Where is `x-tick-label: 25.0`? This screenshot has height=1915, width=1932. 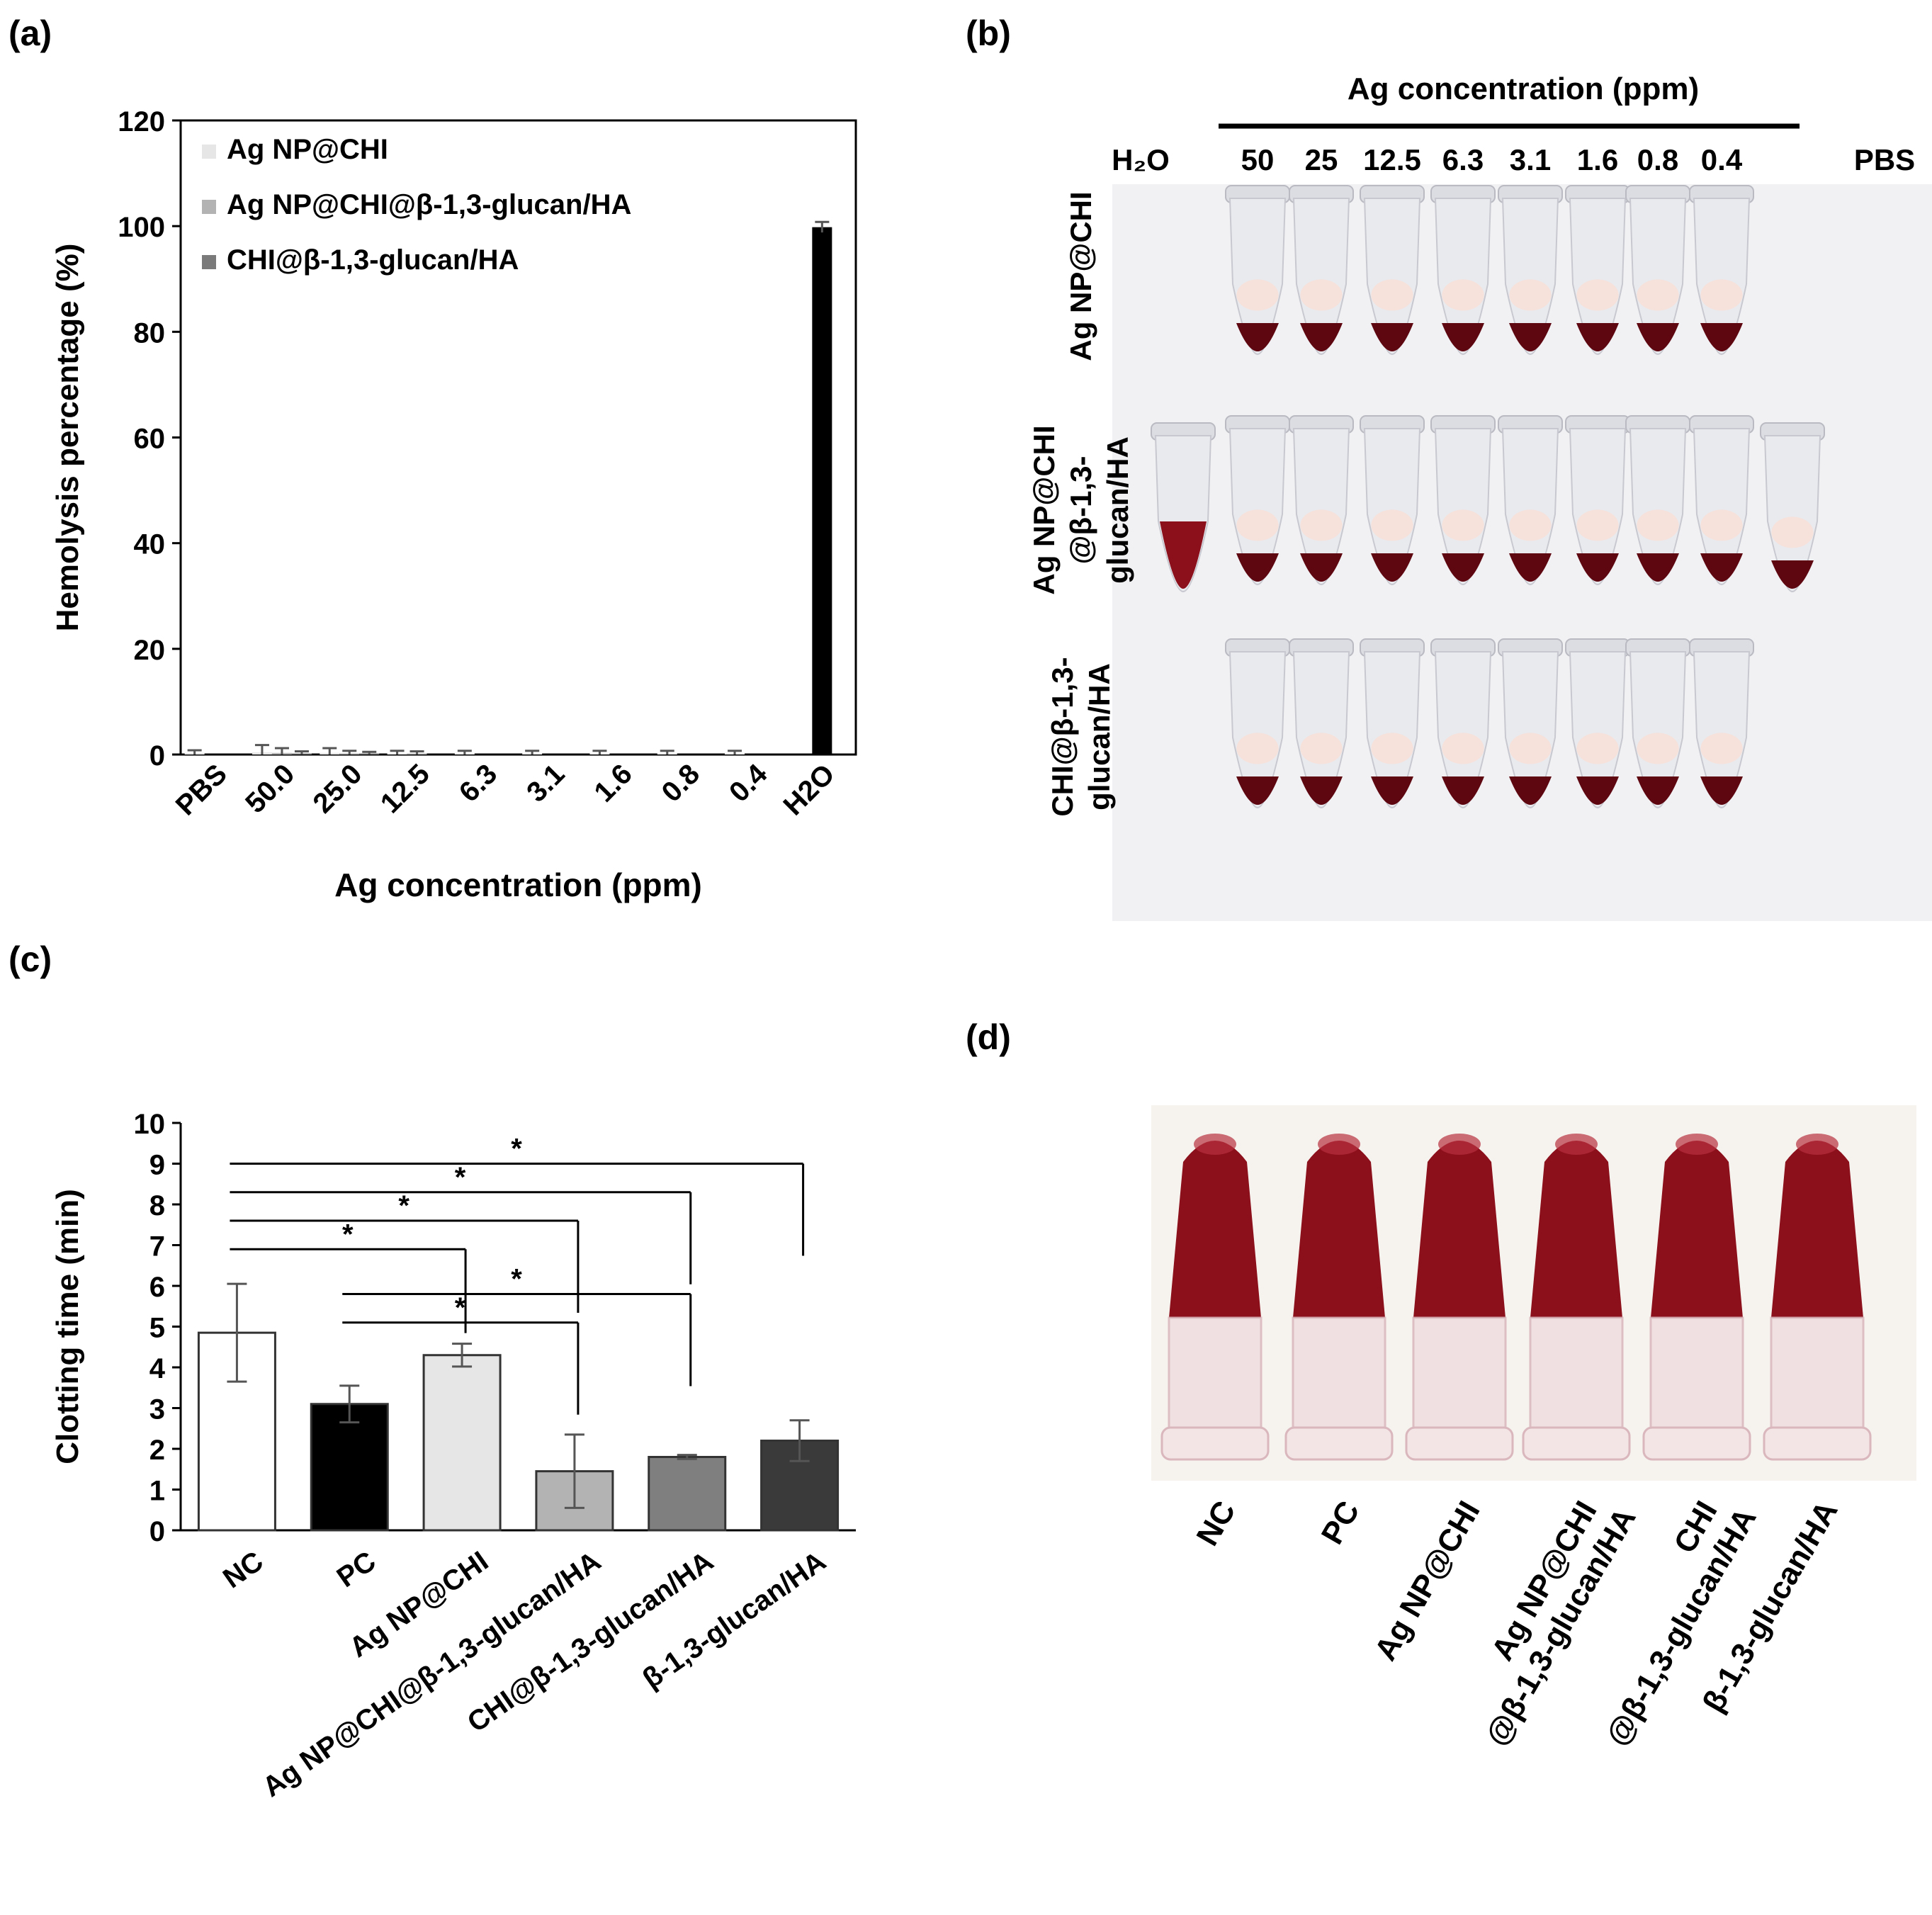
x-tick-label: 25.0 is located at coordinates (337, 788).